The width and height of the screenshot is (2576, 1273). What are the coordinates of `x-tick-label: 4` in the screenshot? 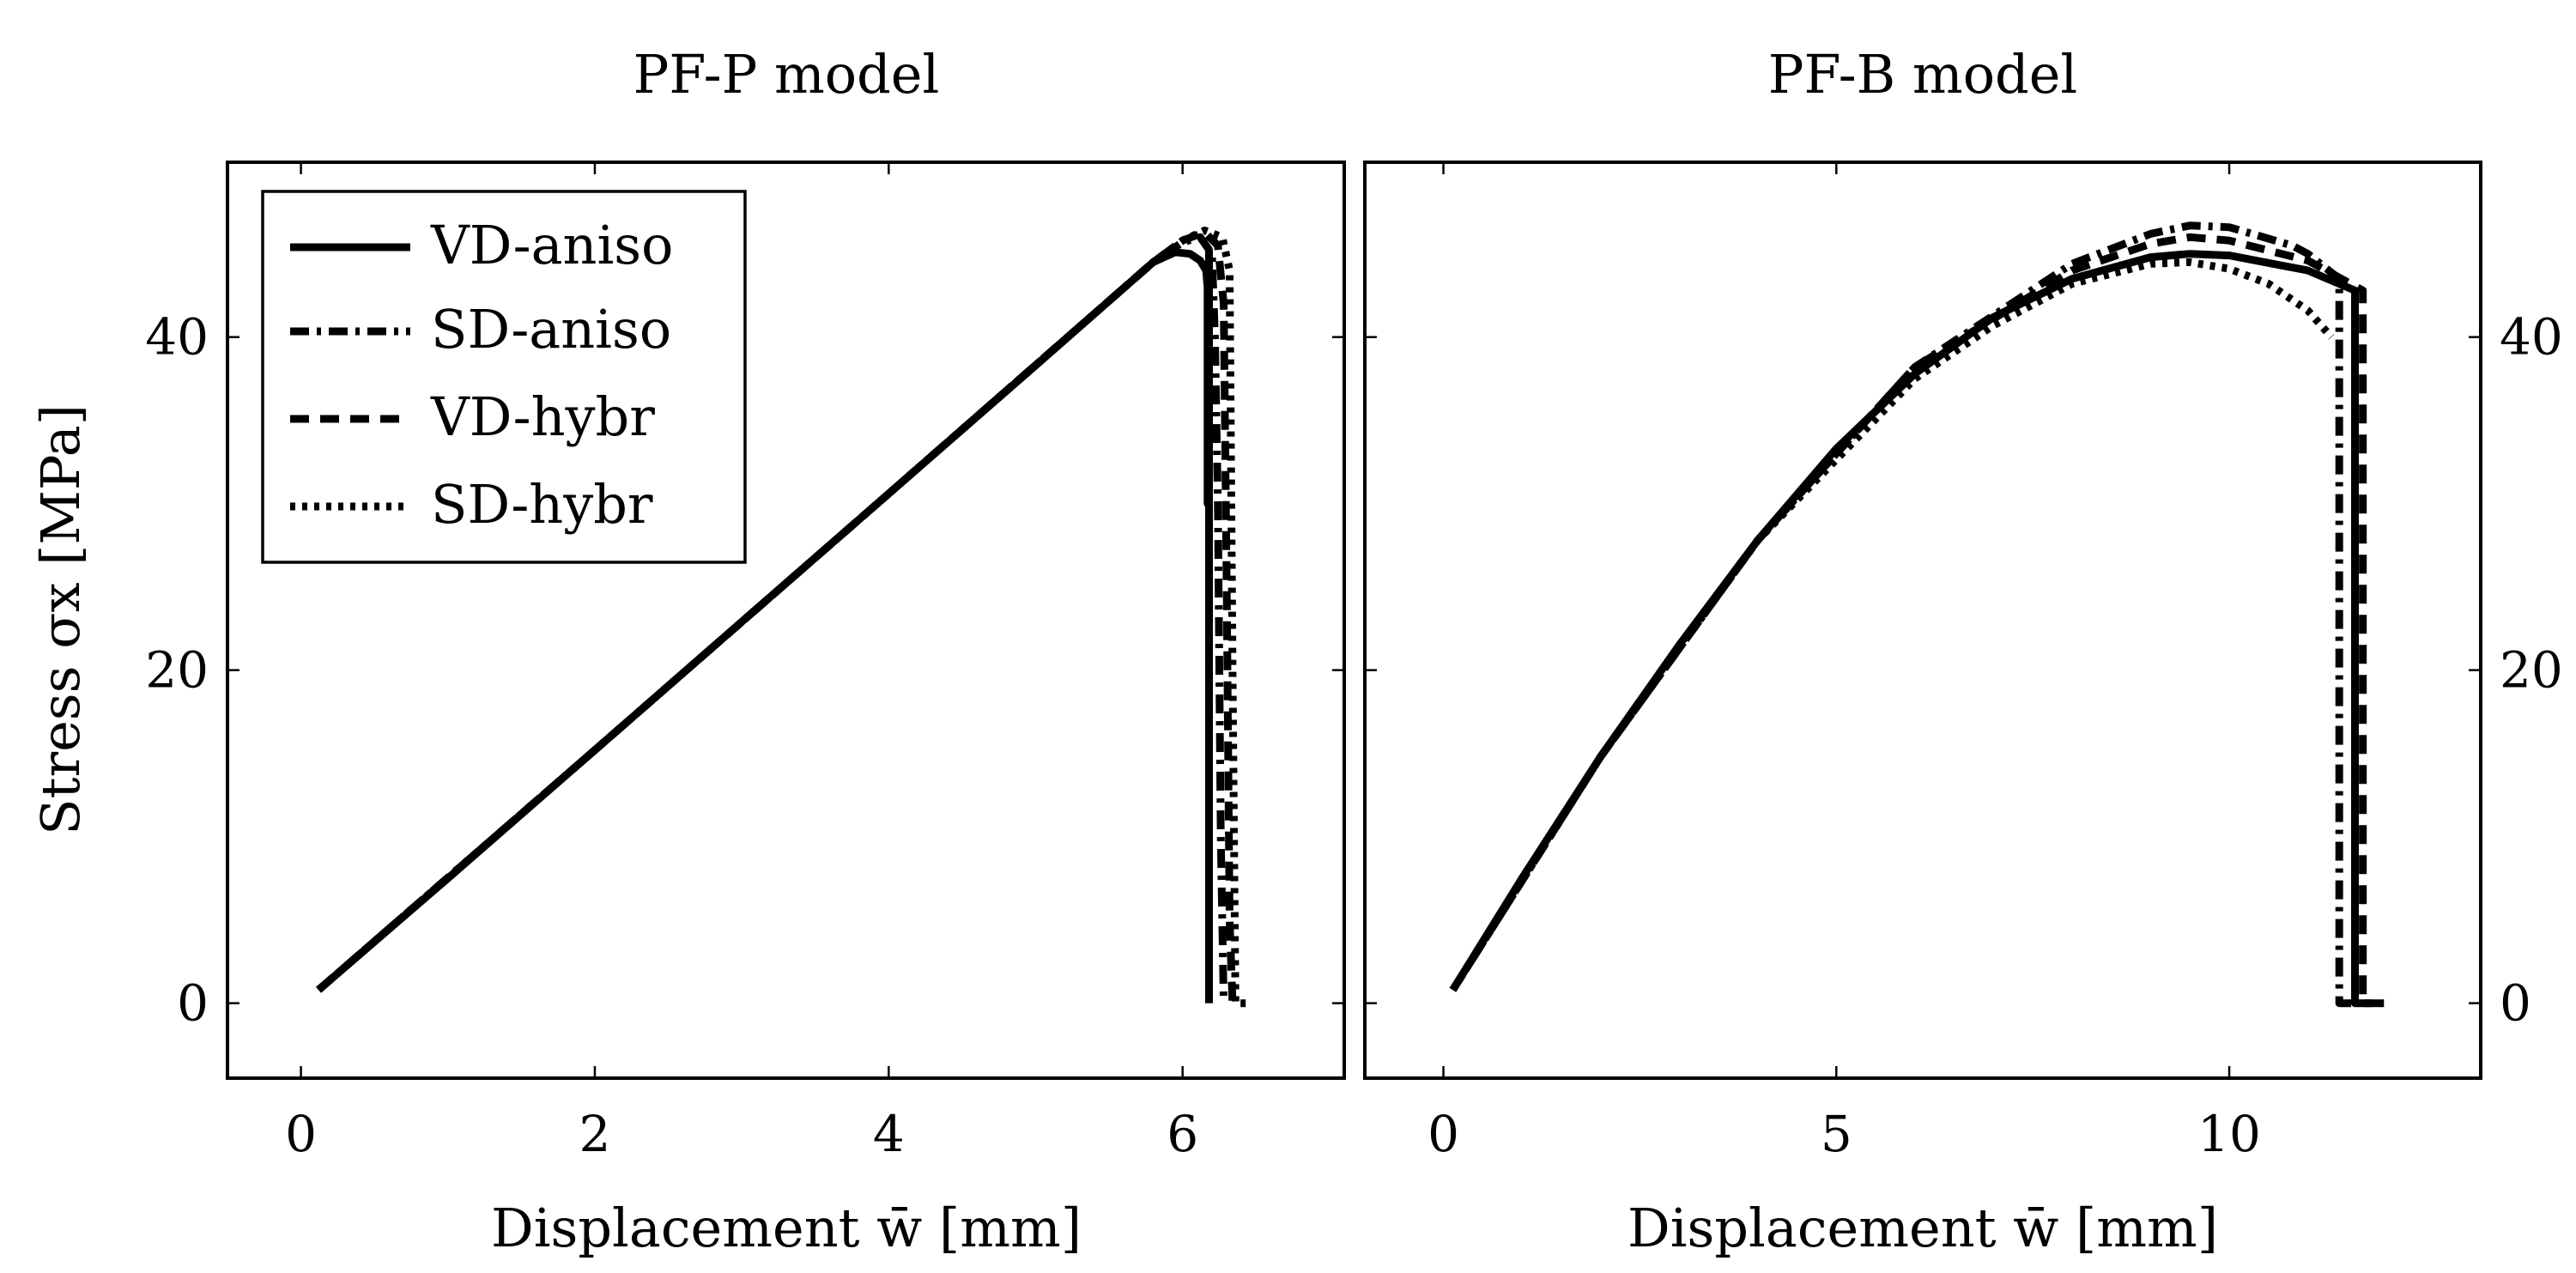 It's located at (889, 1134).